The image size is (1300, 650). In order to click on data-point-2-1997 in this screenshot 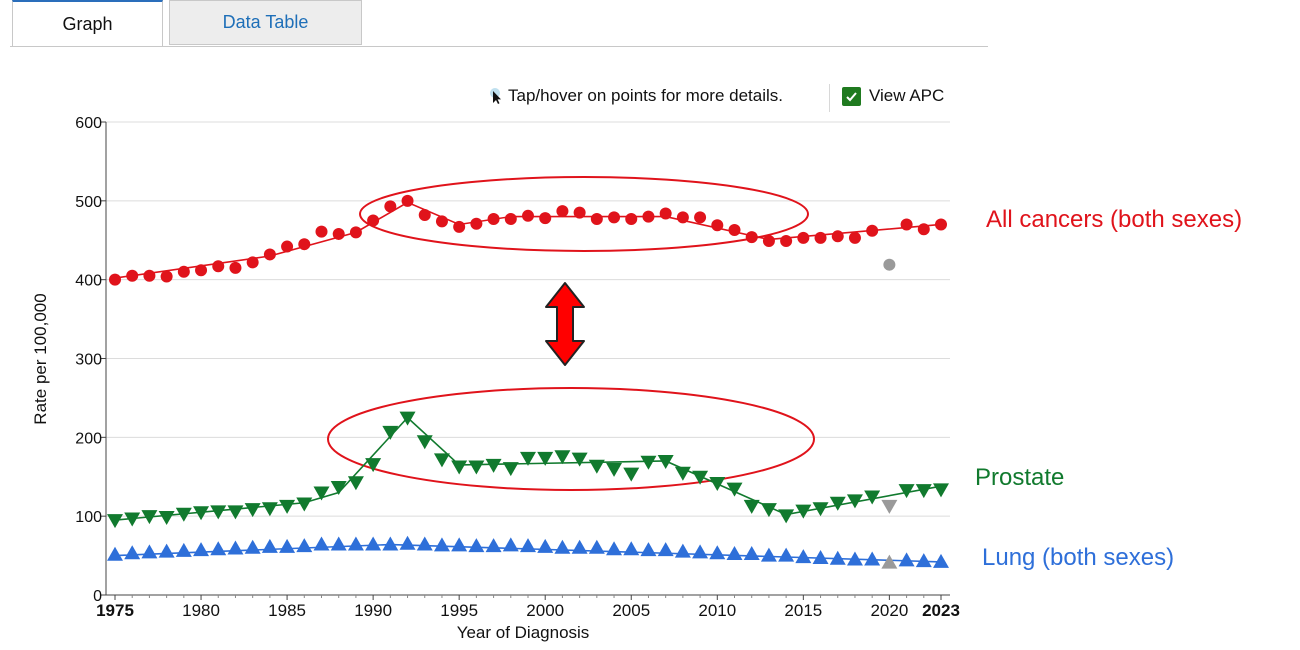, I will do `click(493, 545)`.